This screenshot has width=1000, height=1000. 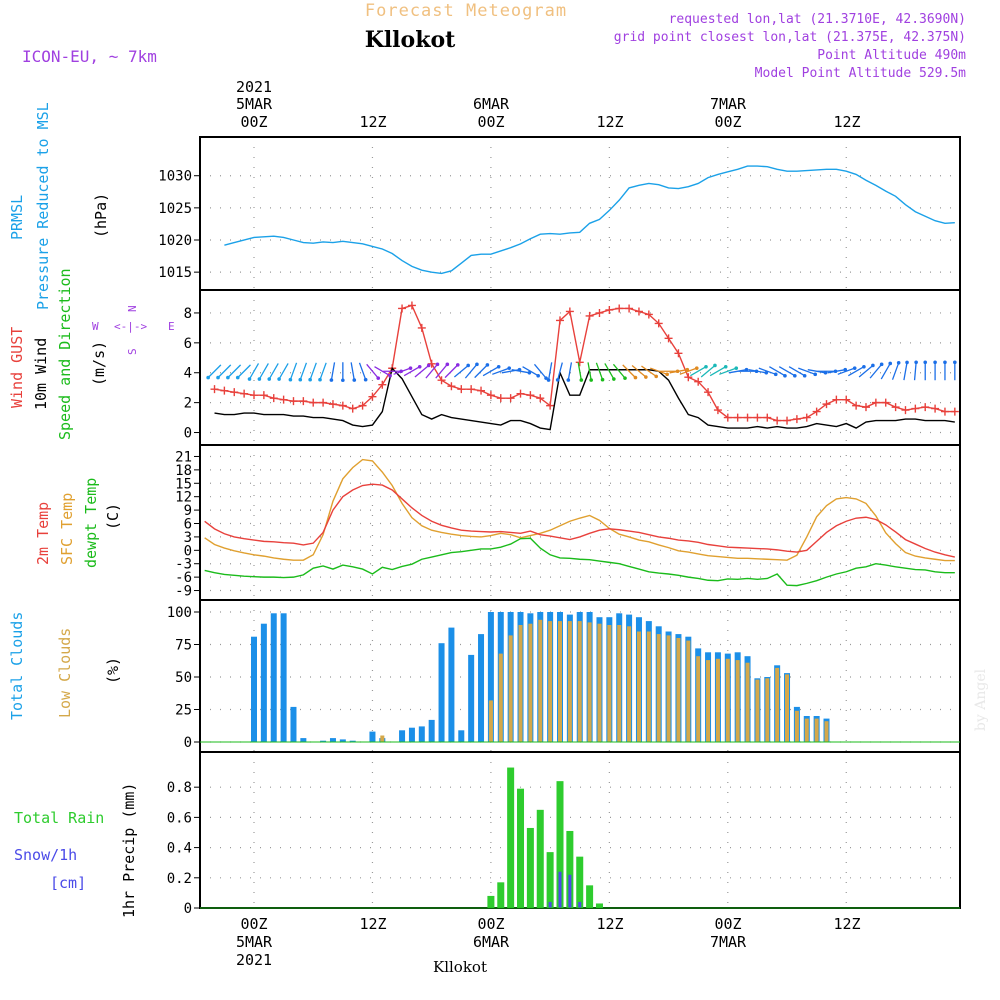 I want to click on y-tick-label: 9, so click(x=188, y=511).